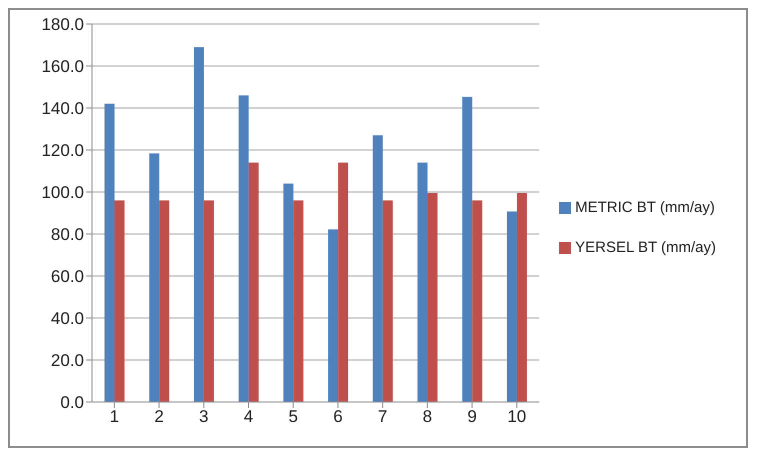 This screenshot has height=459, width=758. What do you see at coordinates (67, 360) in the screenshot?
I see `y-tick-label: 20.0` at bounding box center [67, 360].